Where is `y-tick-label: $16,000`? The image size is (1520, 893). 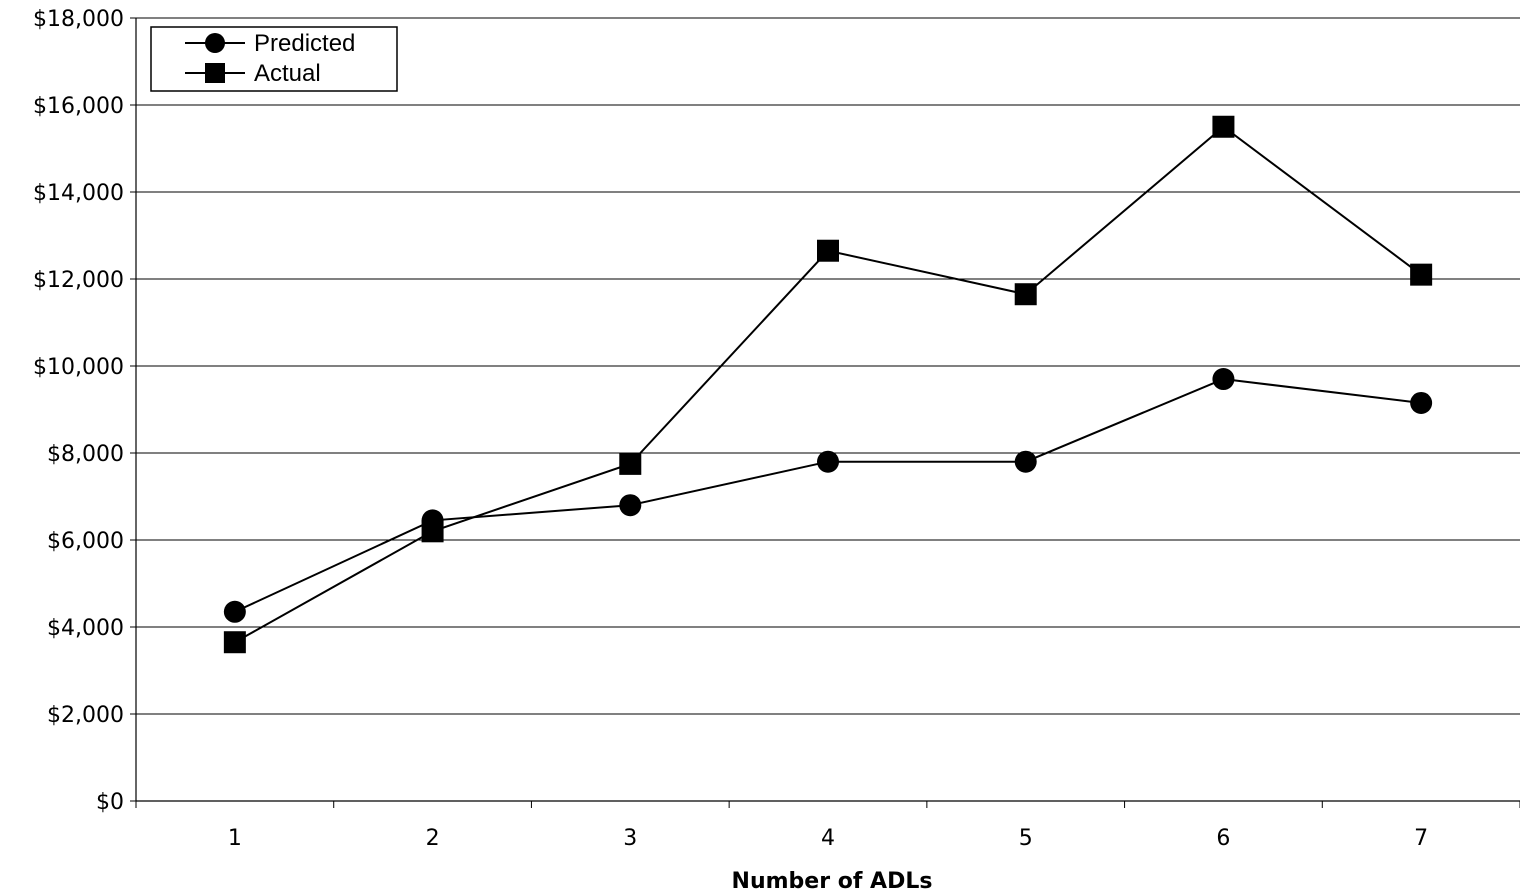 y-tick-label: $16,000 is located at coordinates (78, 106).